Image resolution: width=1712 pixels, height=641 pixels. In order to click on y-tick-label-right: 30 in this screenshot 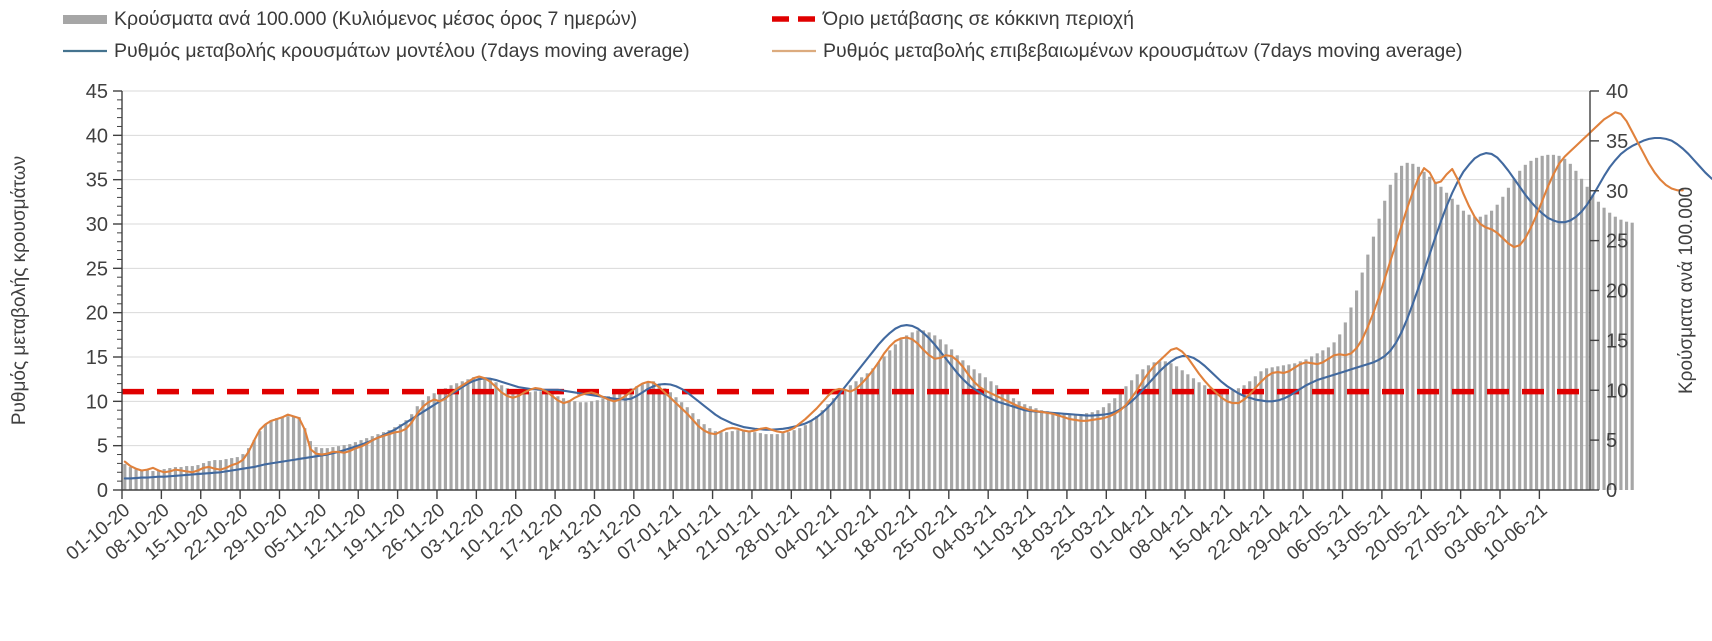, I will do `click(1617, 192)`.